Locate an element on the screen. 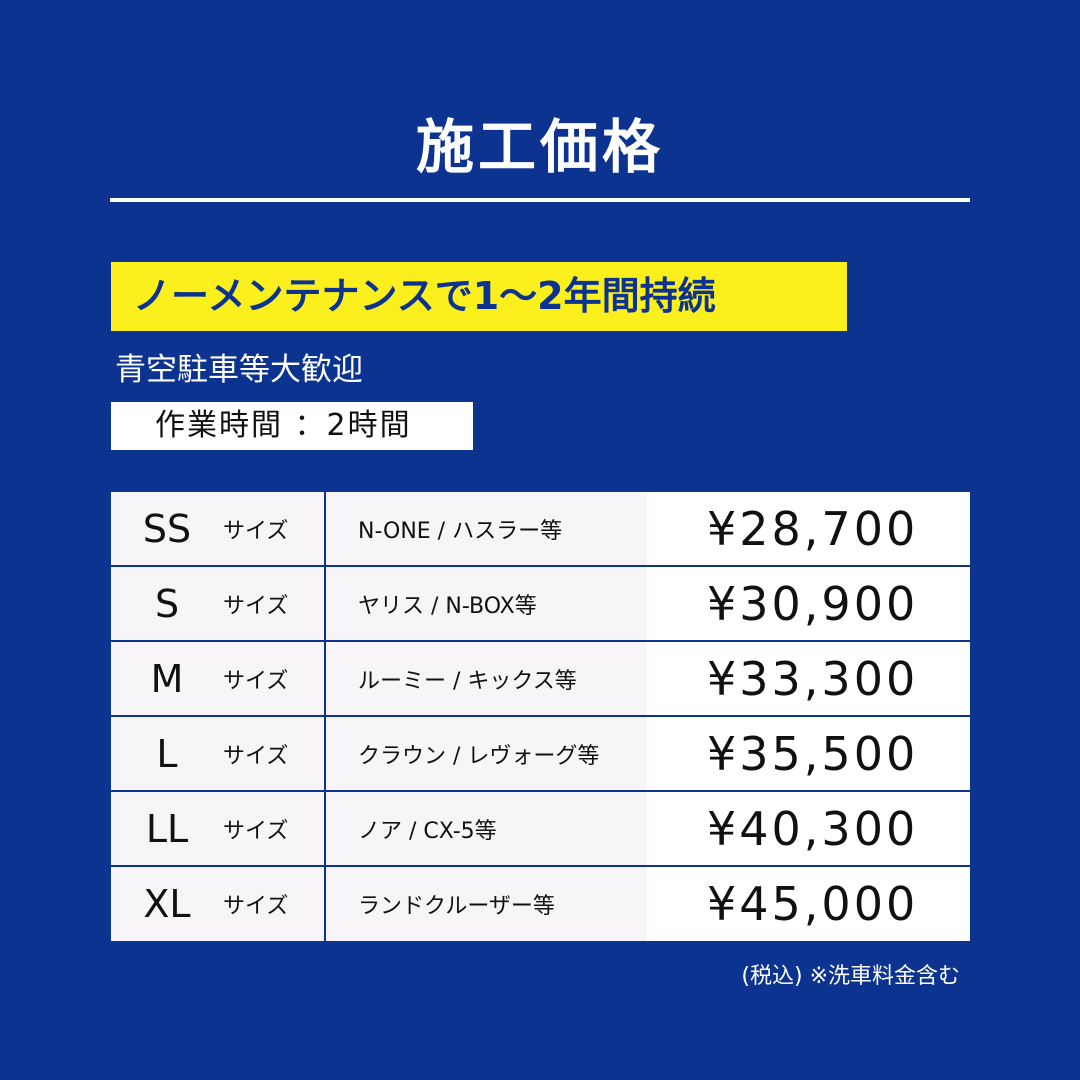  price-cell: ¥40,300 is located at coordinates (808, 828).